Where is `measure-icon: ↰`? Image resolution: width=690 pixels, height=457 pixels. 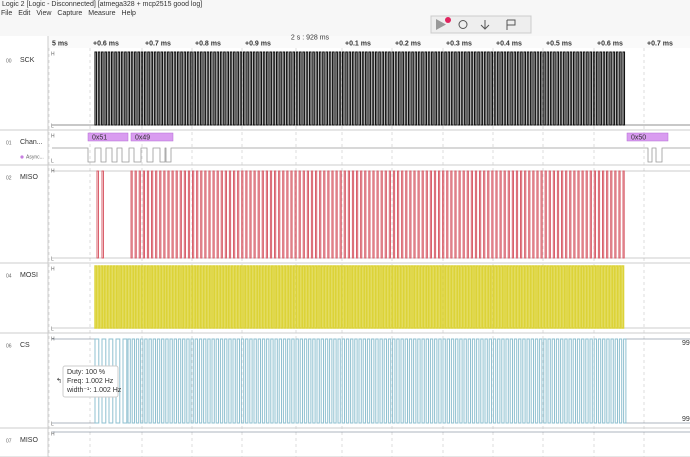 measure-icon: ↰ is located at coordinates (59, 381).